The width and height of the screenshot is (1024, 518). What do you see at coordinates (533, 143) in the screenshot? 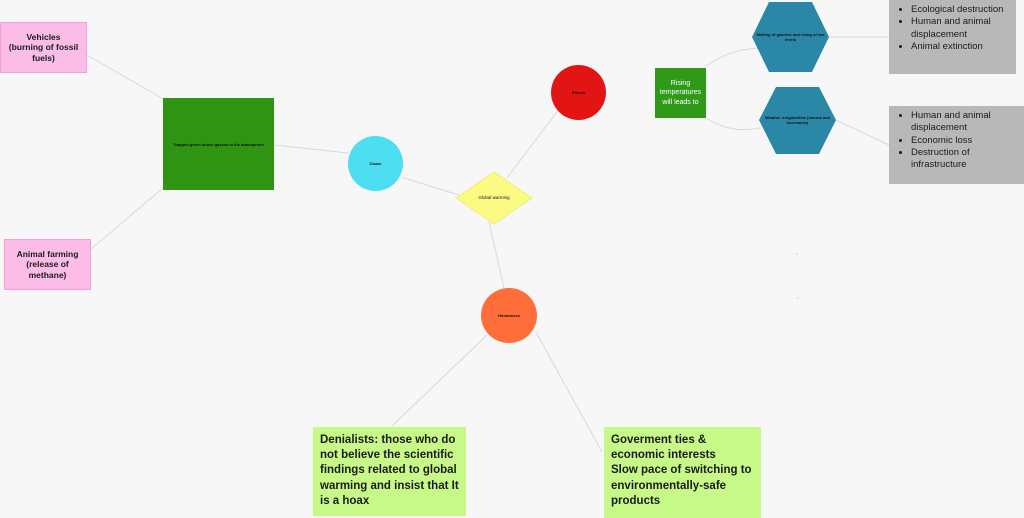
I see `connector-global-effects` at bounding box center [533, 143].